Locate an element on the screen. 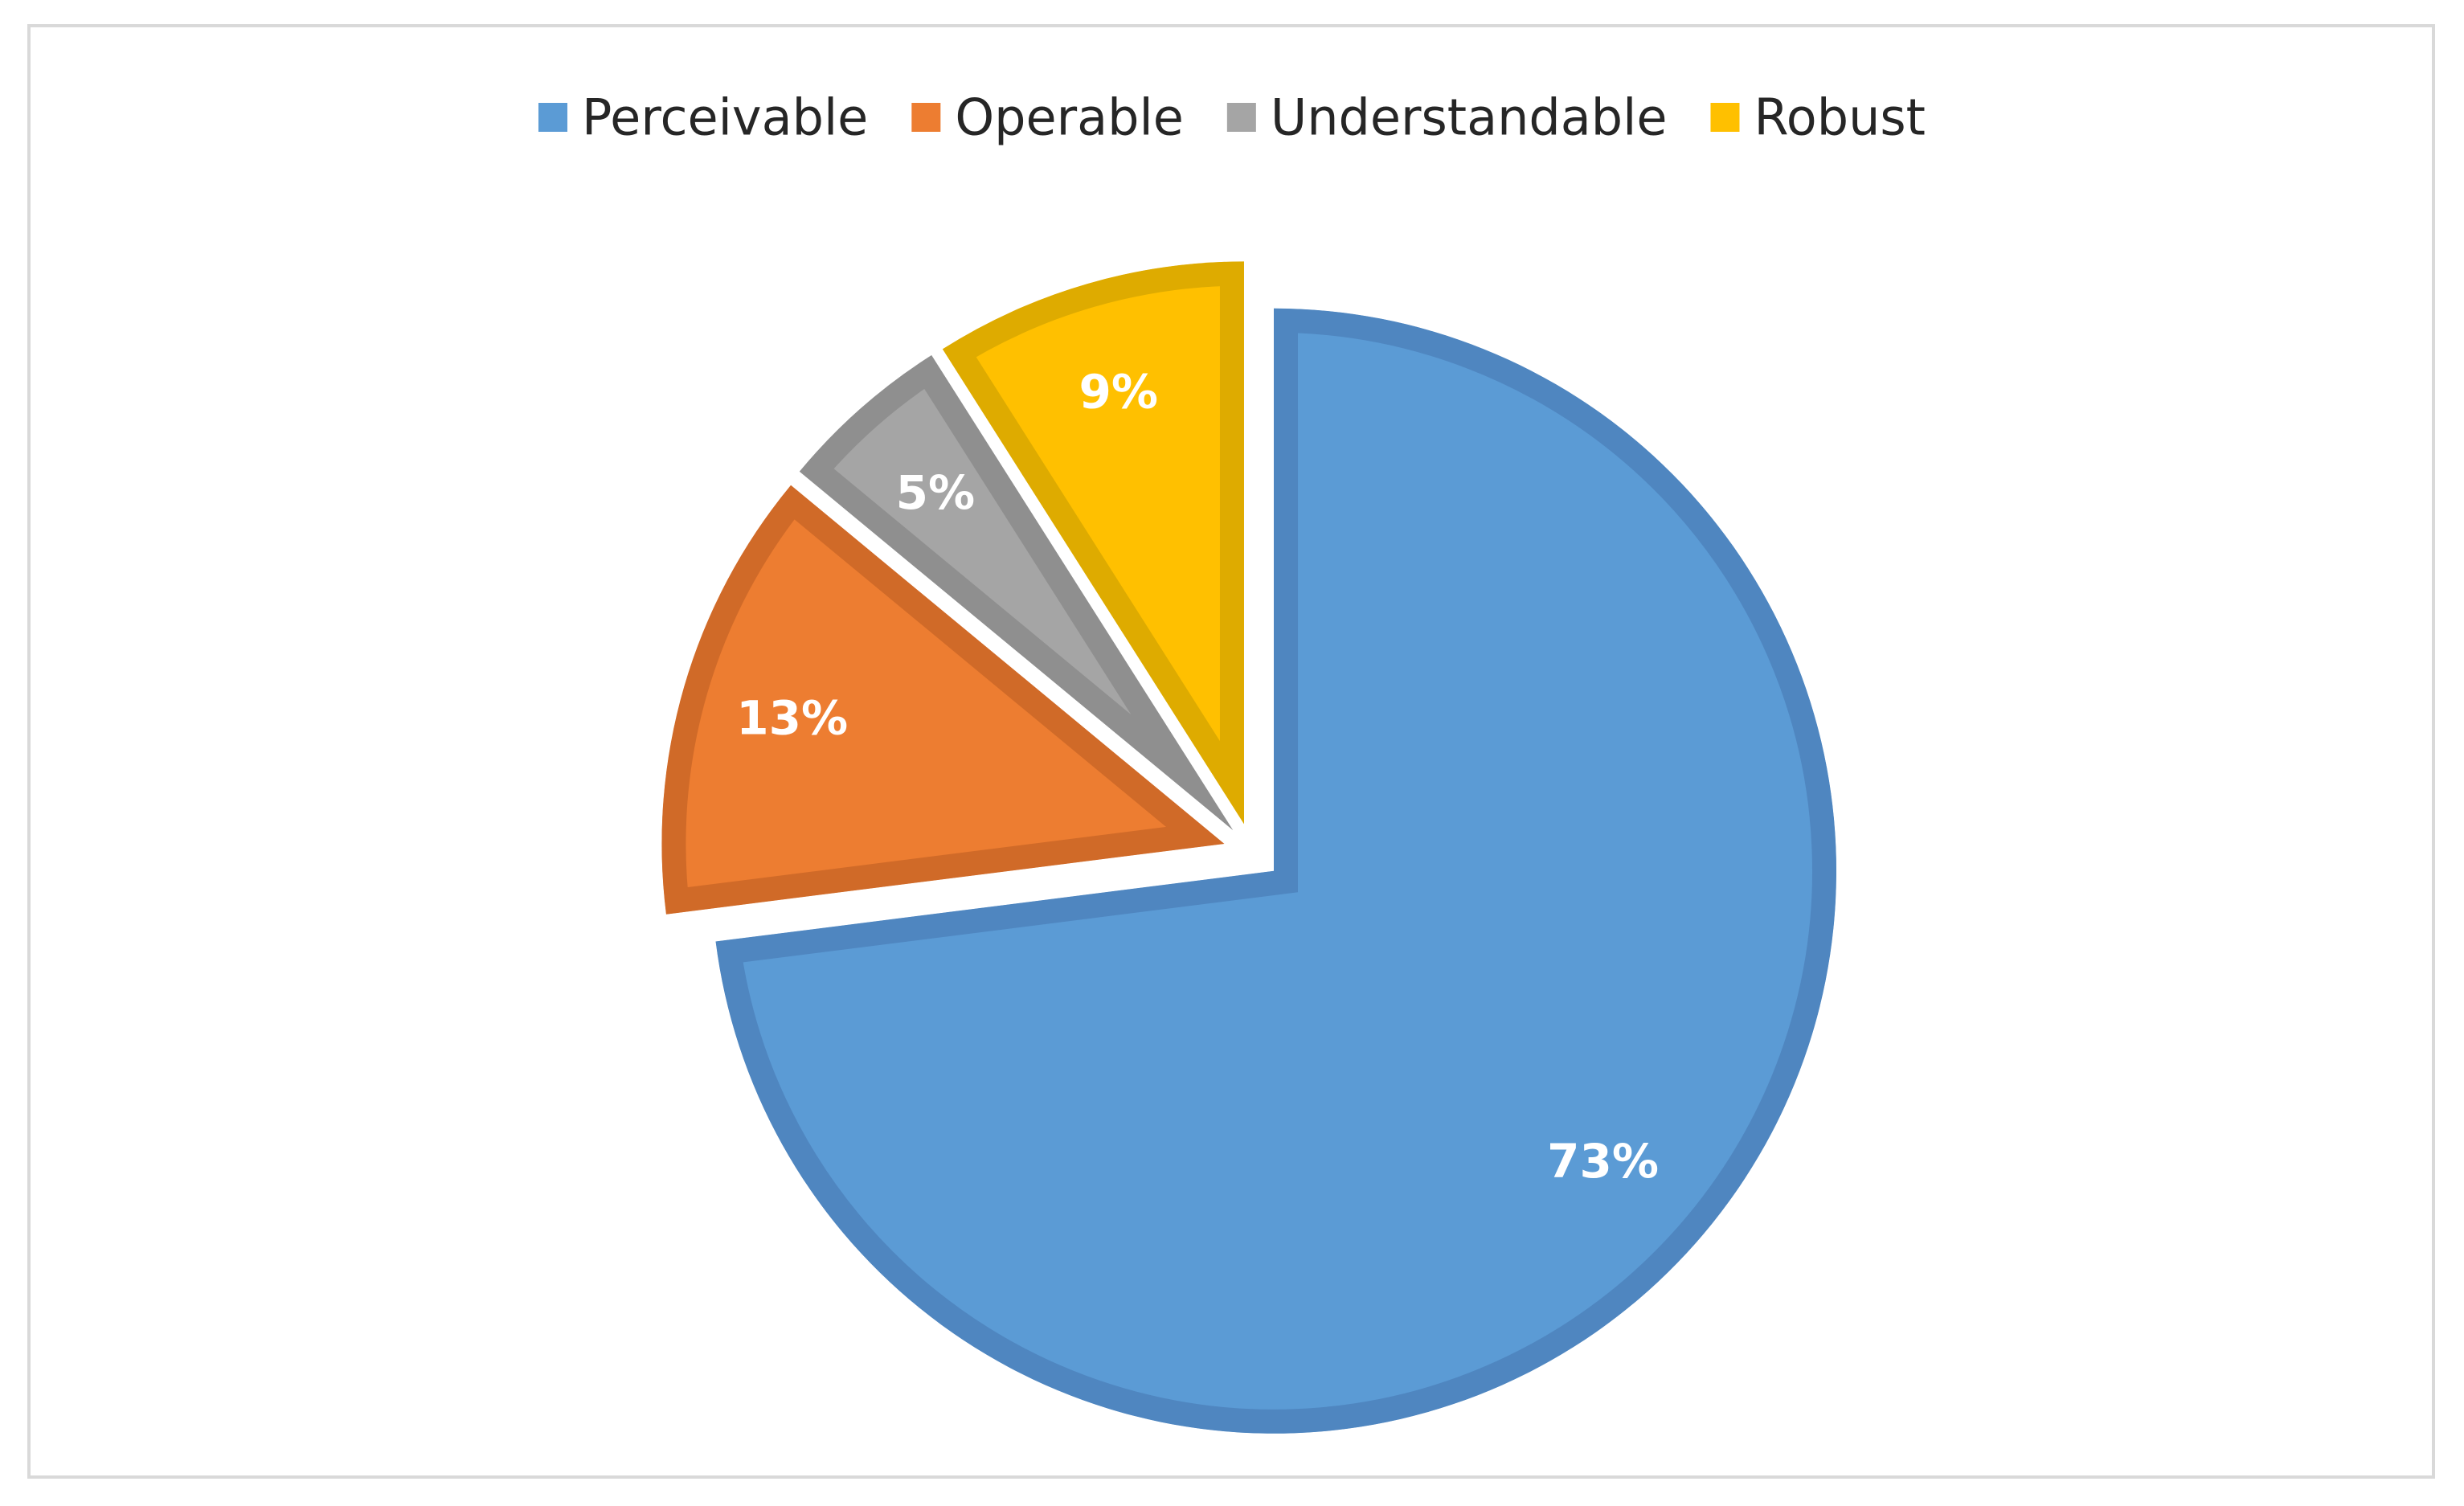 This screenshot has width=2464, height=1506. legend-swatch-perceivable is located at coordinates (553, 117).